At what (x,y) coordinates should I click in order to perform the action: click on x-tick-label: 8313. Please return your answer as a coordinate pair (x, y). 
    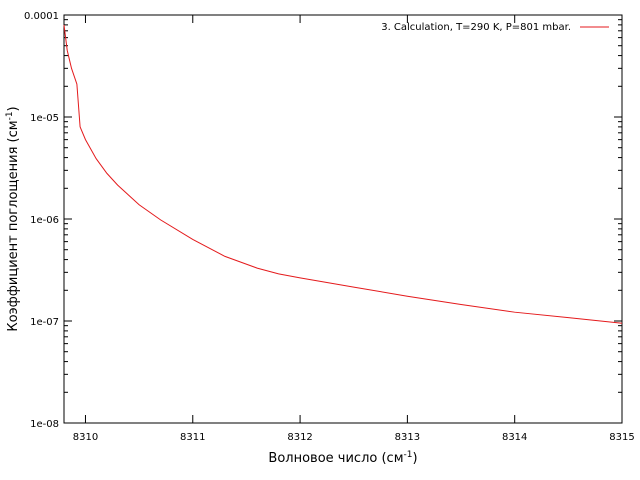
    Looking at the image, I should click on (407, 437).